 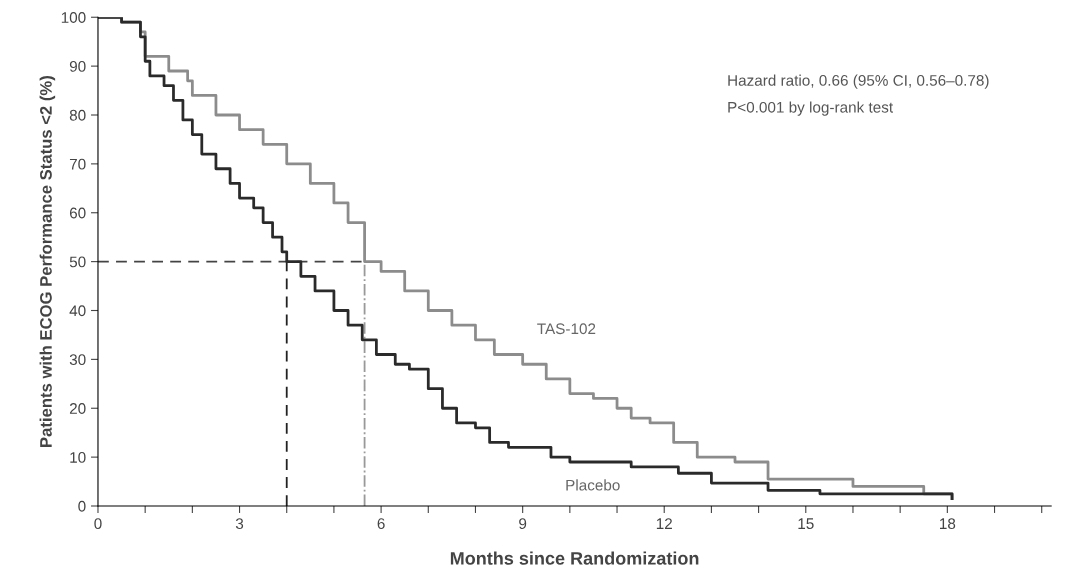 I want to click on x-tick-label: 15, so click(x=806, y=524).